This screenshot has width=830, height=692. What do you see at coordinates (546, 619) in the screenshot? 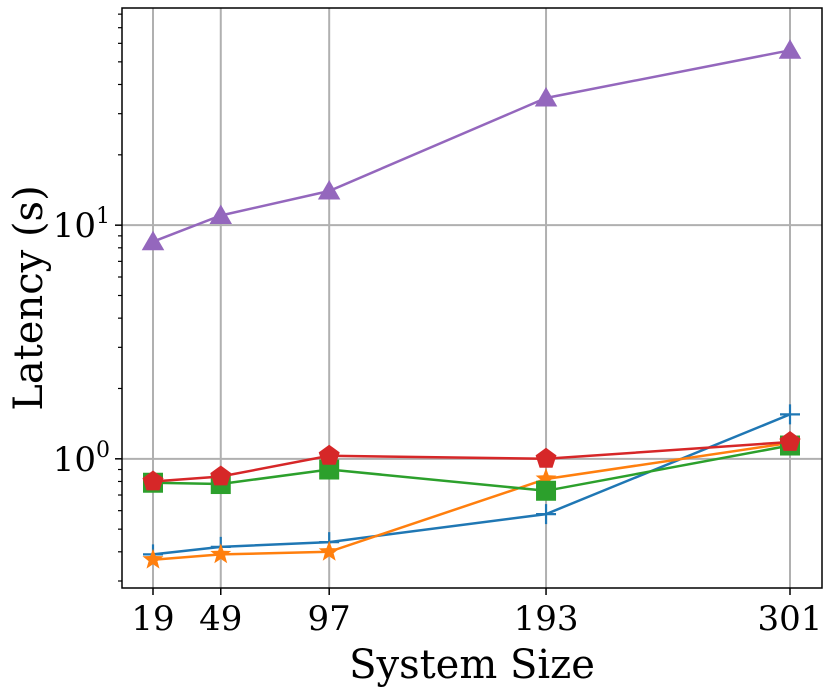
I see `x-tick-label: 193` at bounding box center [546, 619].